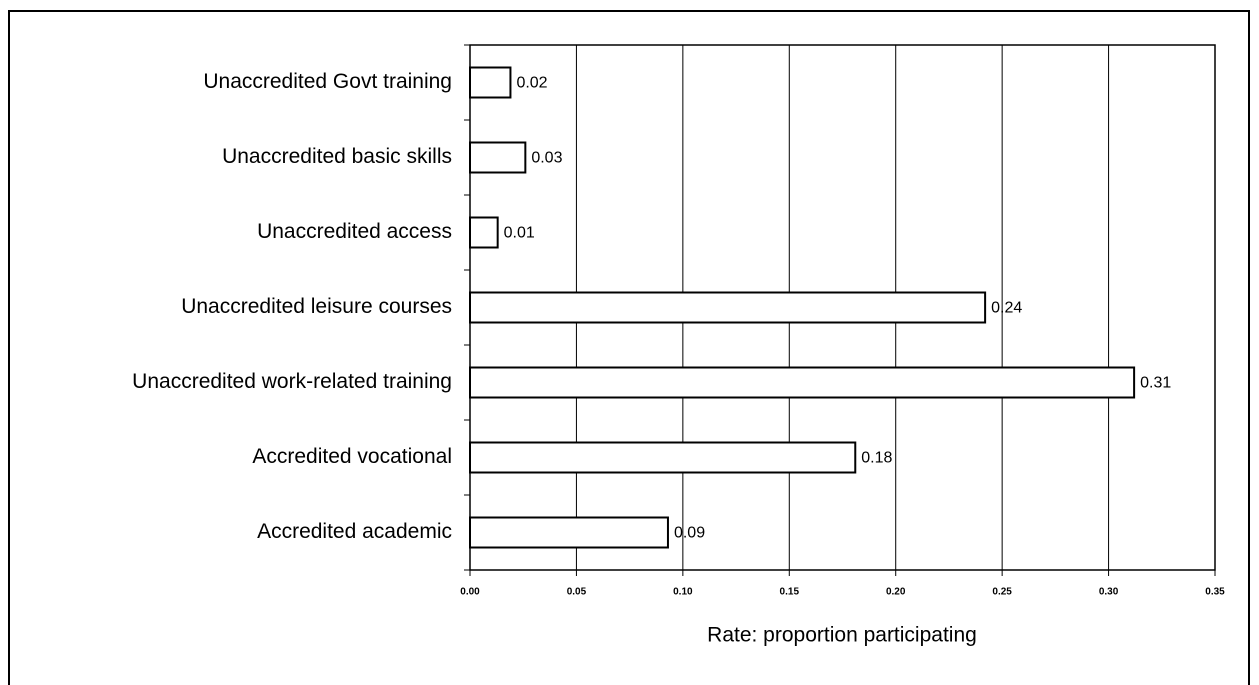 The image size is (1259, 685). I want to click on value-label: 0.18, so click(876, 458).